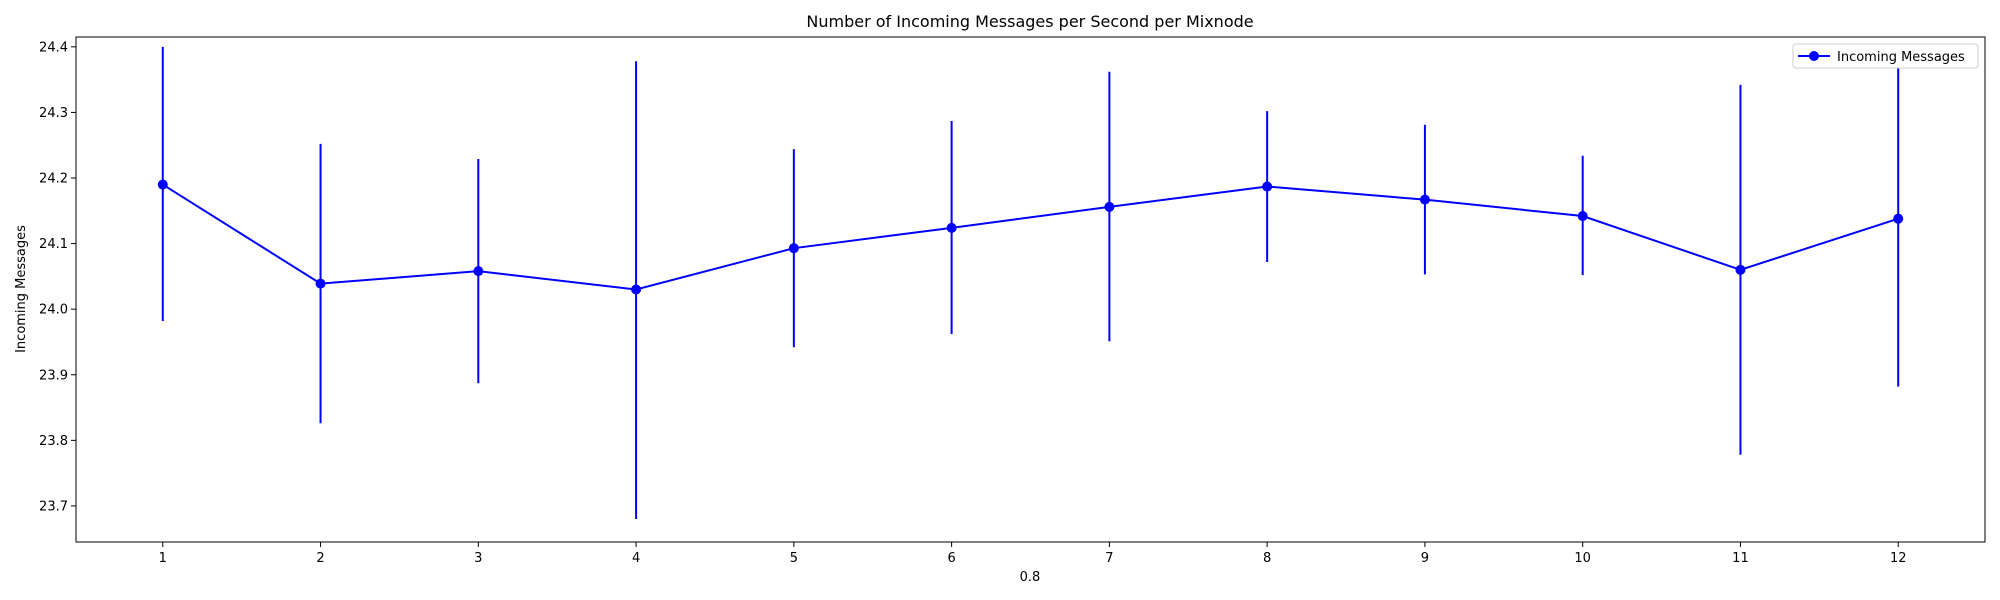 The height and width of the screenshot is (600, 2000). I want to click on legend-label: Incoming Messages, so click(1901, 57).